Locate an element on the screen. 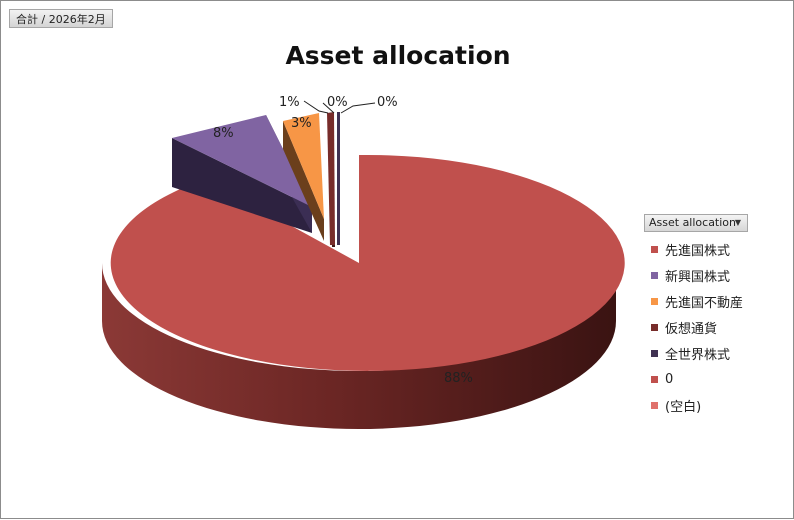  legend-field-label: Asset allocation is located at coordinates (693, 222).